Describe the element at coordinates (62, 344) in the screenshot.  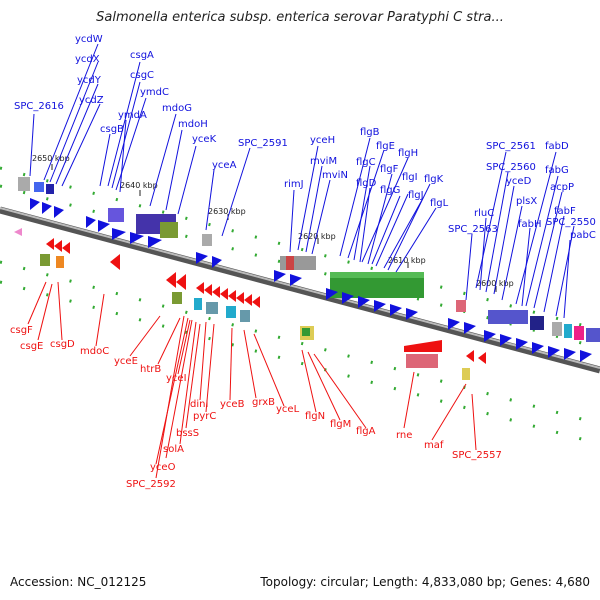
I see `gene-label-csgD: csgD` at that location.